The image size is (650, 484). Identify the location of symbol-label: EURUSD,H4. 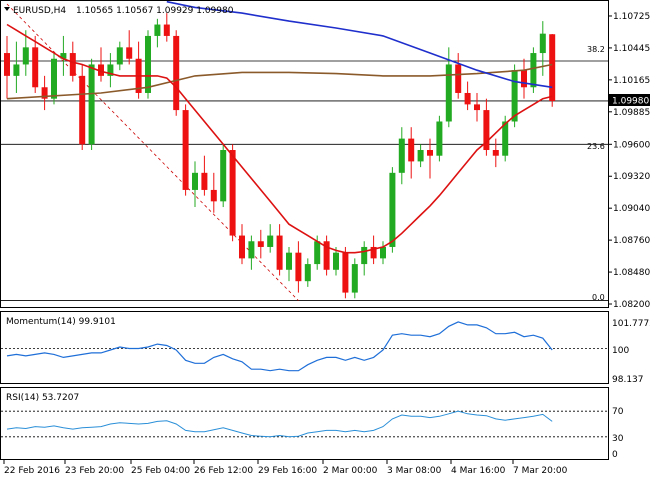
(39, 11).